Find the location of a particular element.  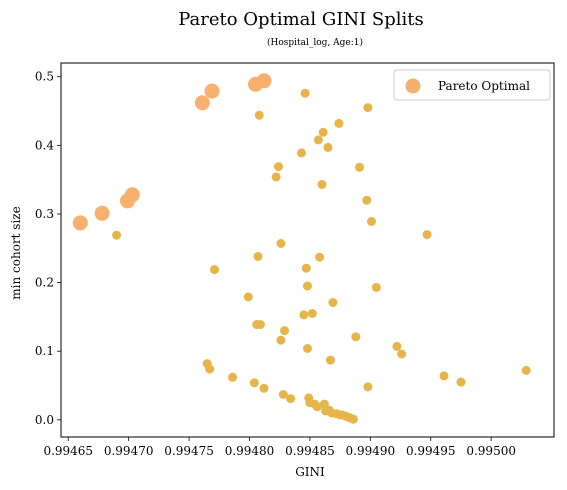

x-tick-label: 0.99480 is located at coordinates (250, 451).